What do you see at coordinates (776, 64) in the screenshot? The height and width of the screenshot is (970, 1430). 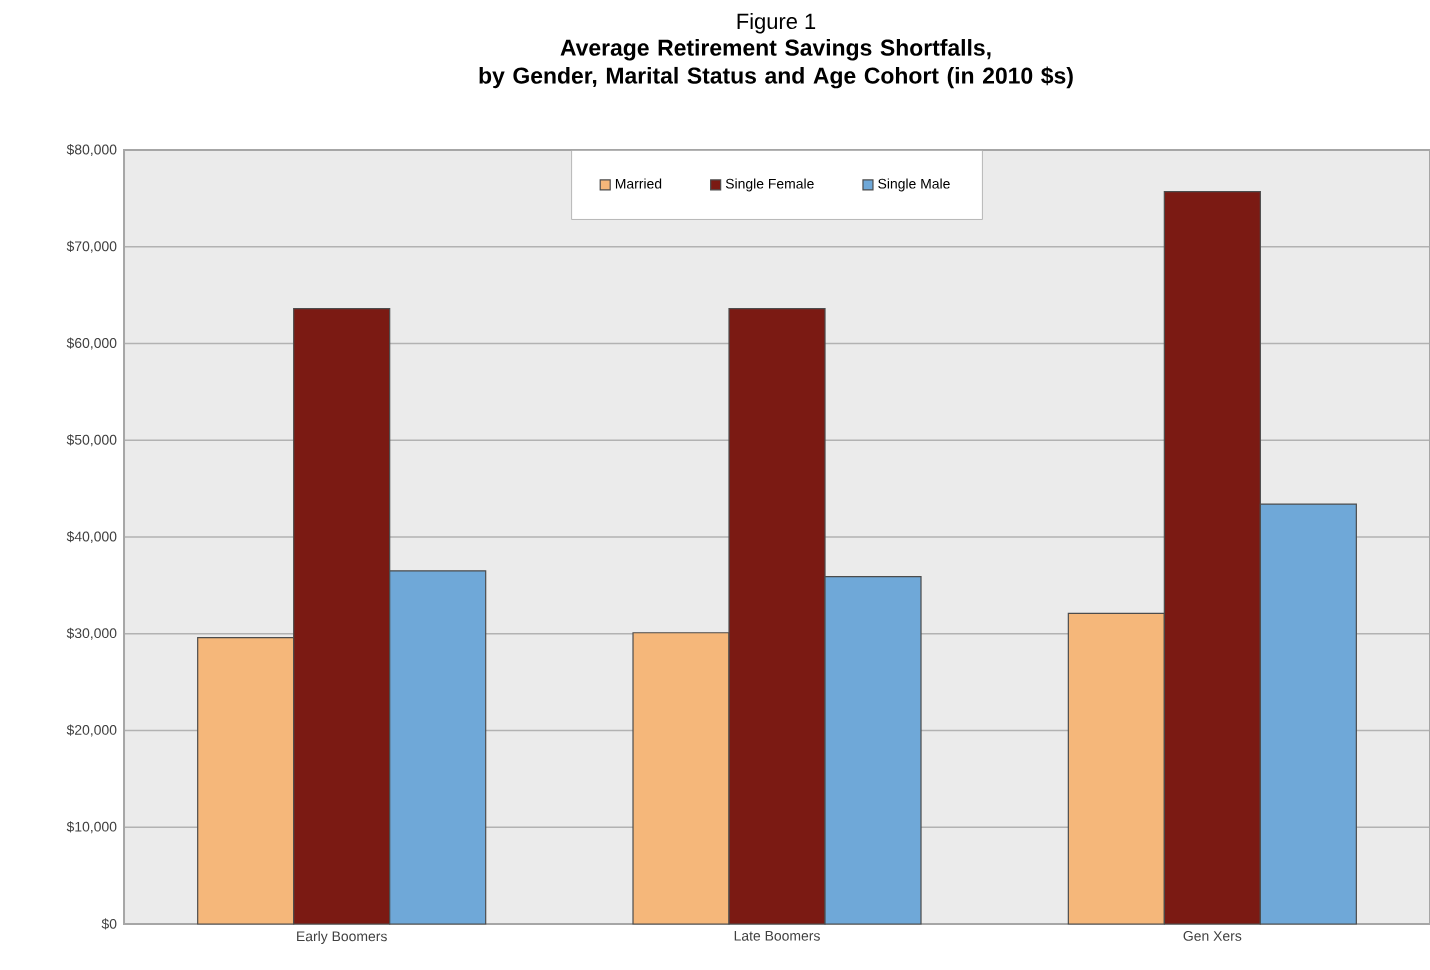 I see `chart-subtitle: Average Retirement Savings Shortfalls, by Gender, Marital Status and Age Cohort (in 2010 $s)` at bounding box center [776, 64].